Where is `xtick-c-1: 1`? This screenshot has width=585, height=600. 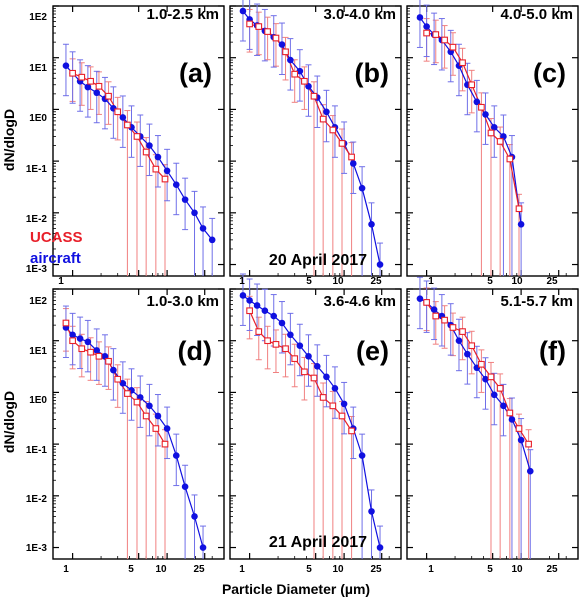
xtick-c-1: 1 is located at coordinates (431, 281).